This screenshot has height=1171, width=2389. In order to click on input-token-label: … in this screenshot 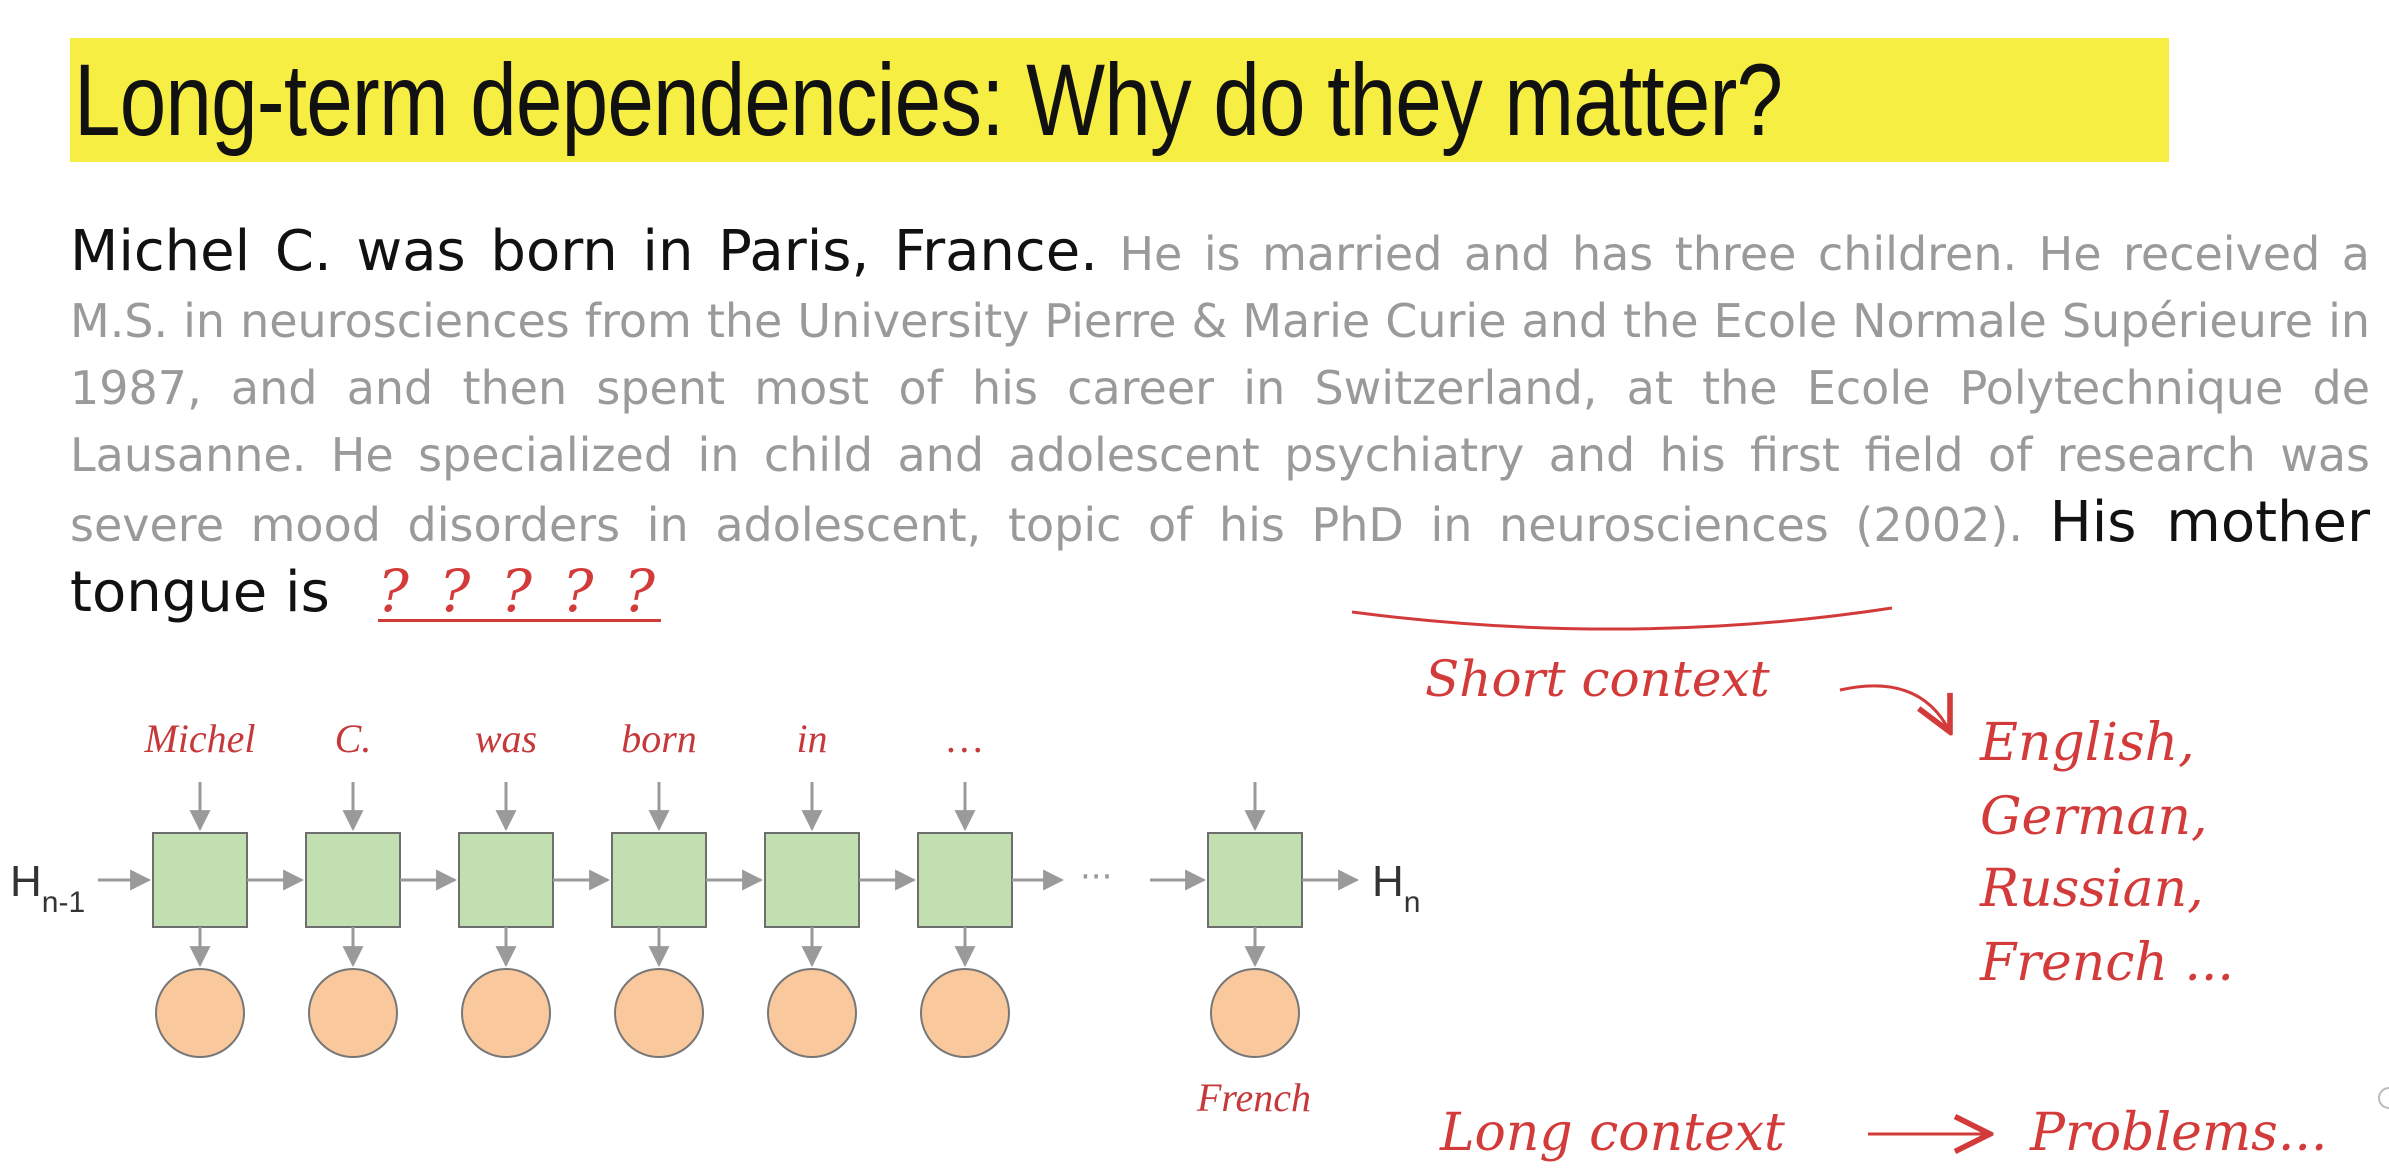, I will do `click(965, 738)`.